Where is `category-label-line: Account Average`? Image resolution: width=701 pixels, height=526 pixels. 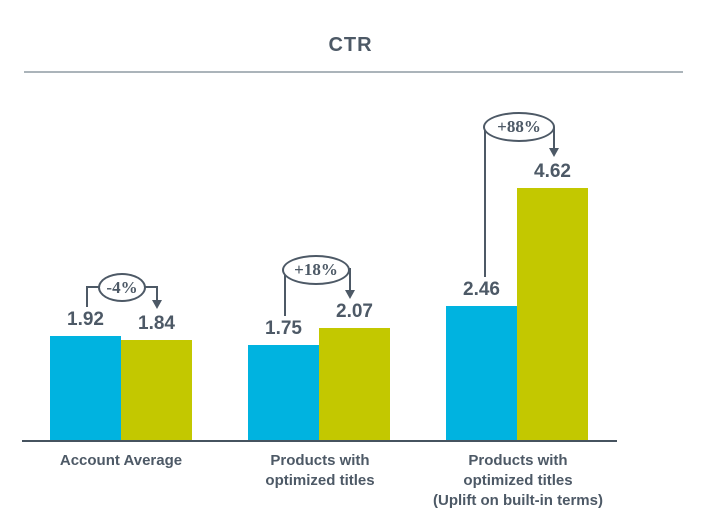 category-label-line: Account Average is located at coordinates (121, 460).